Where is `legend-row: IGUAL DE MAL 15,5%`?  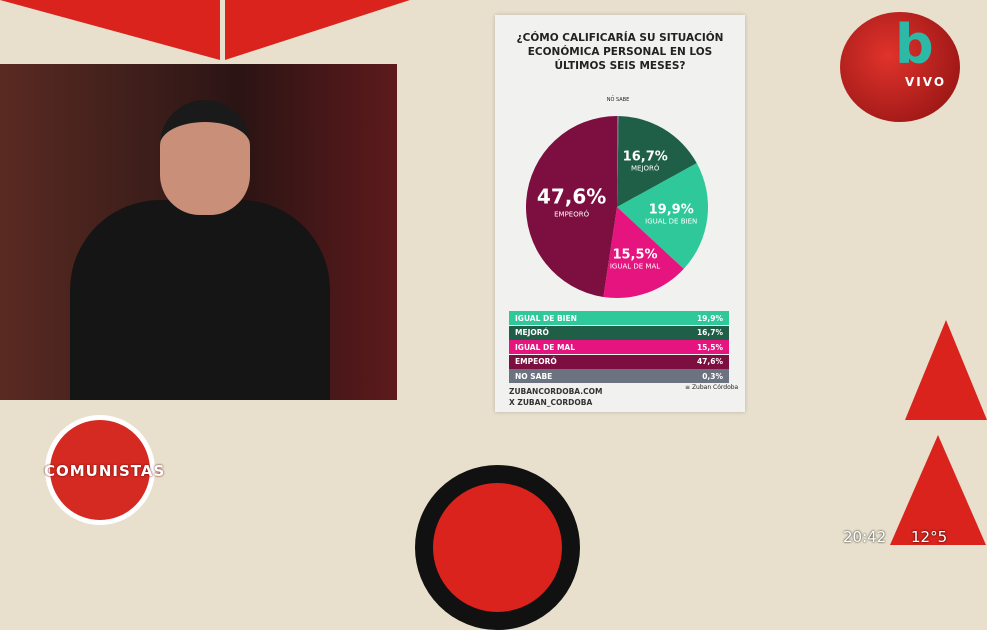
legend-row: IGUAL DE MAL 15,5% is located at coordinates (619, 347).